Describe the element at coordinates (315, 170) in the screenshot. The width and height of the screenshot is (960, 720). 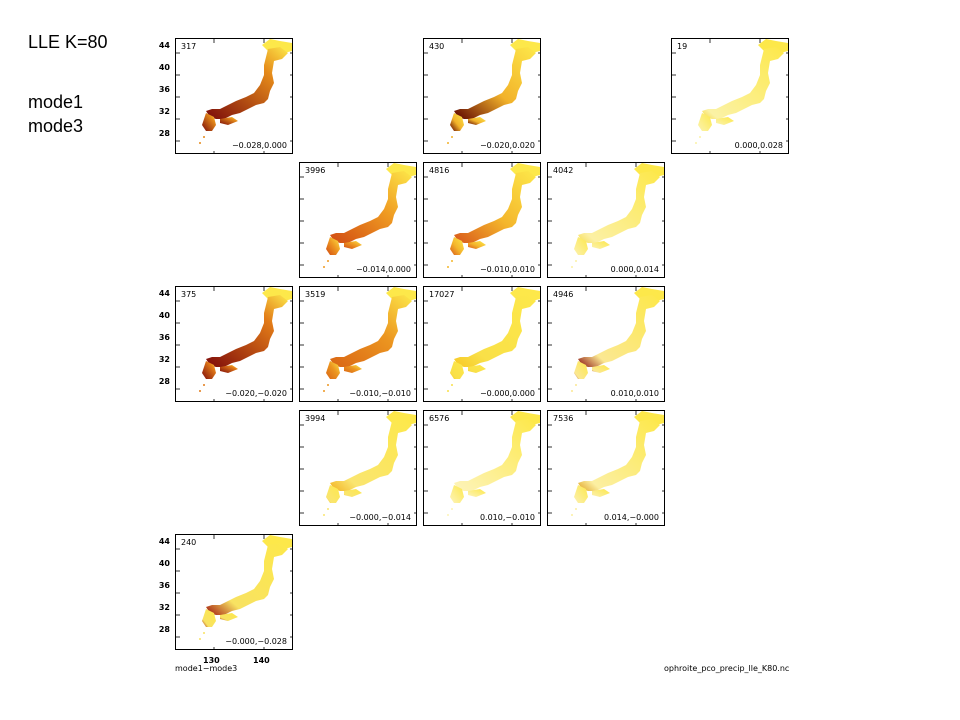
I see `panel-count: 3996` at that location.